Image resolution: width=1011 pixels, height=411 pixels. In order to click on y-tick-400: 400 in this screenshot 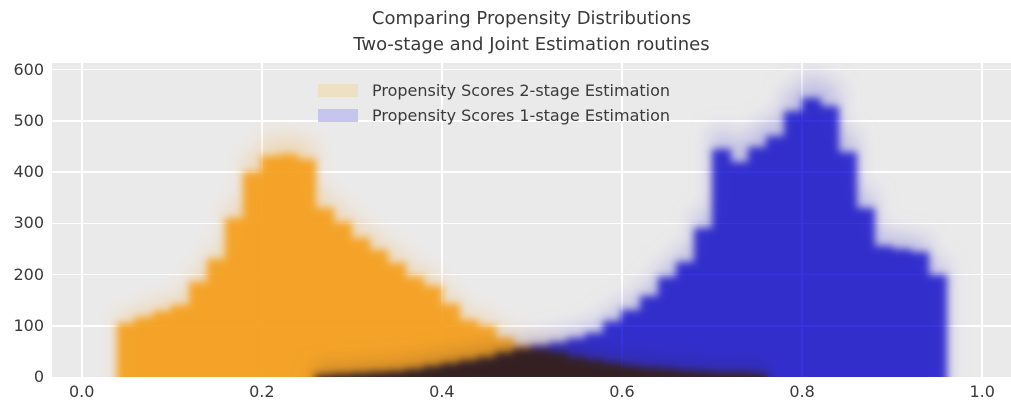, I will do `click(28, 172)`.